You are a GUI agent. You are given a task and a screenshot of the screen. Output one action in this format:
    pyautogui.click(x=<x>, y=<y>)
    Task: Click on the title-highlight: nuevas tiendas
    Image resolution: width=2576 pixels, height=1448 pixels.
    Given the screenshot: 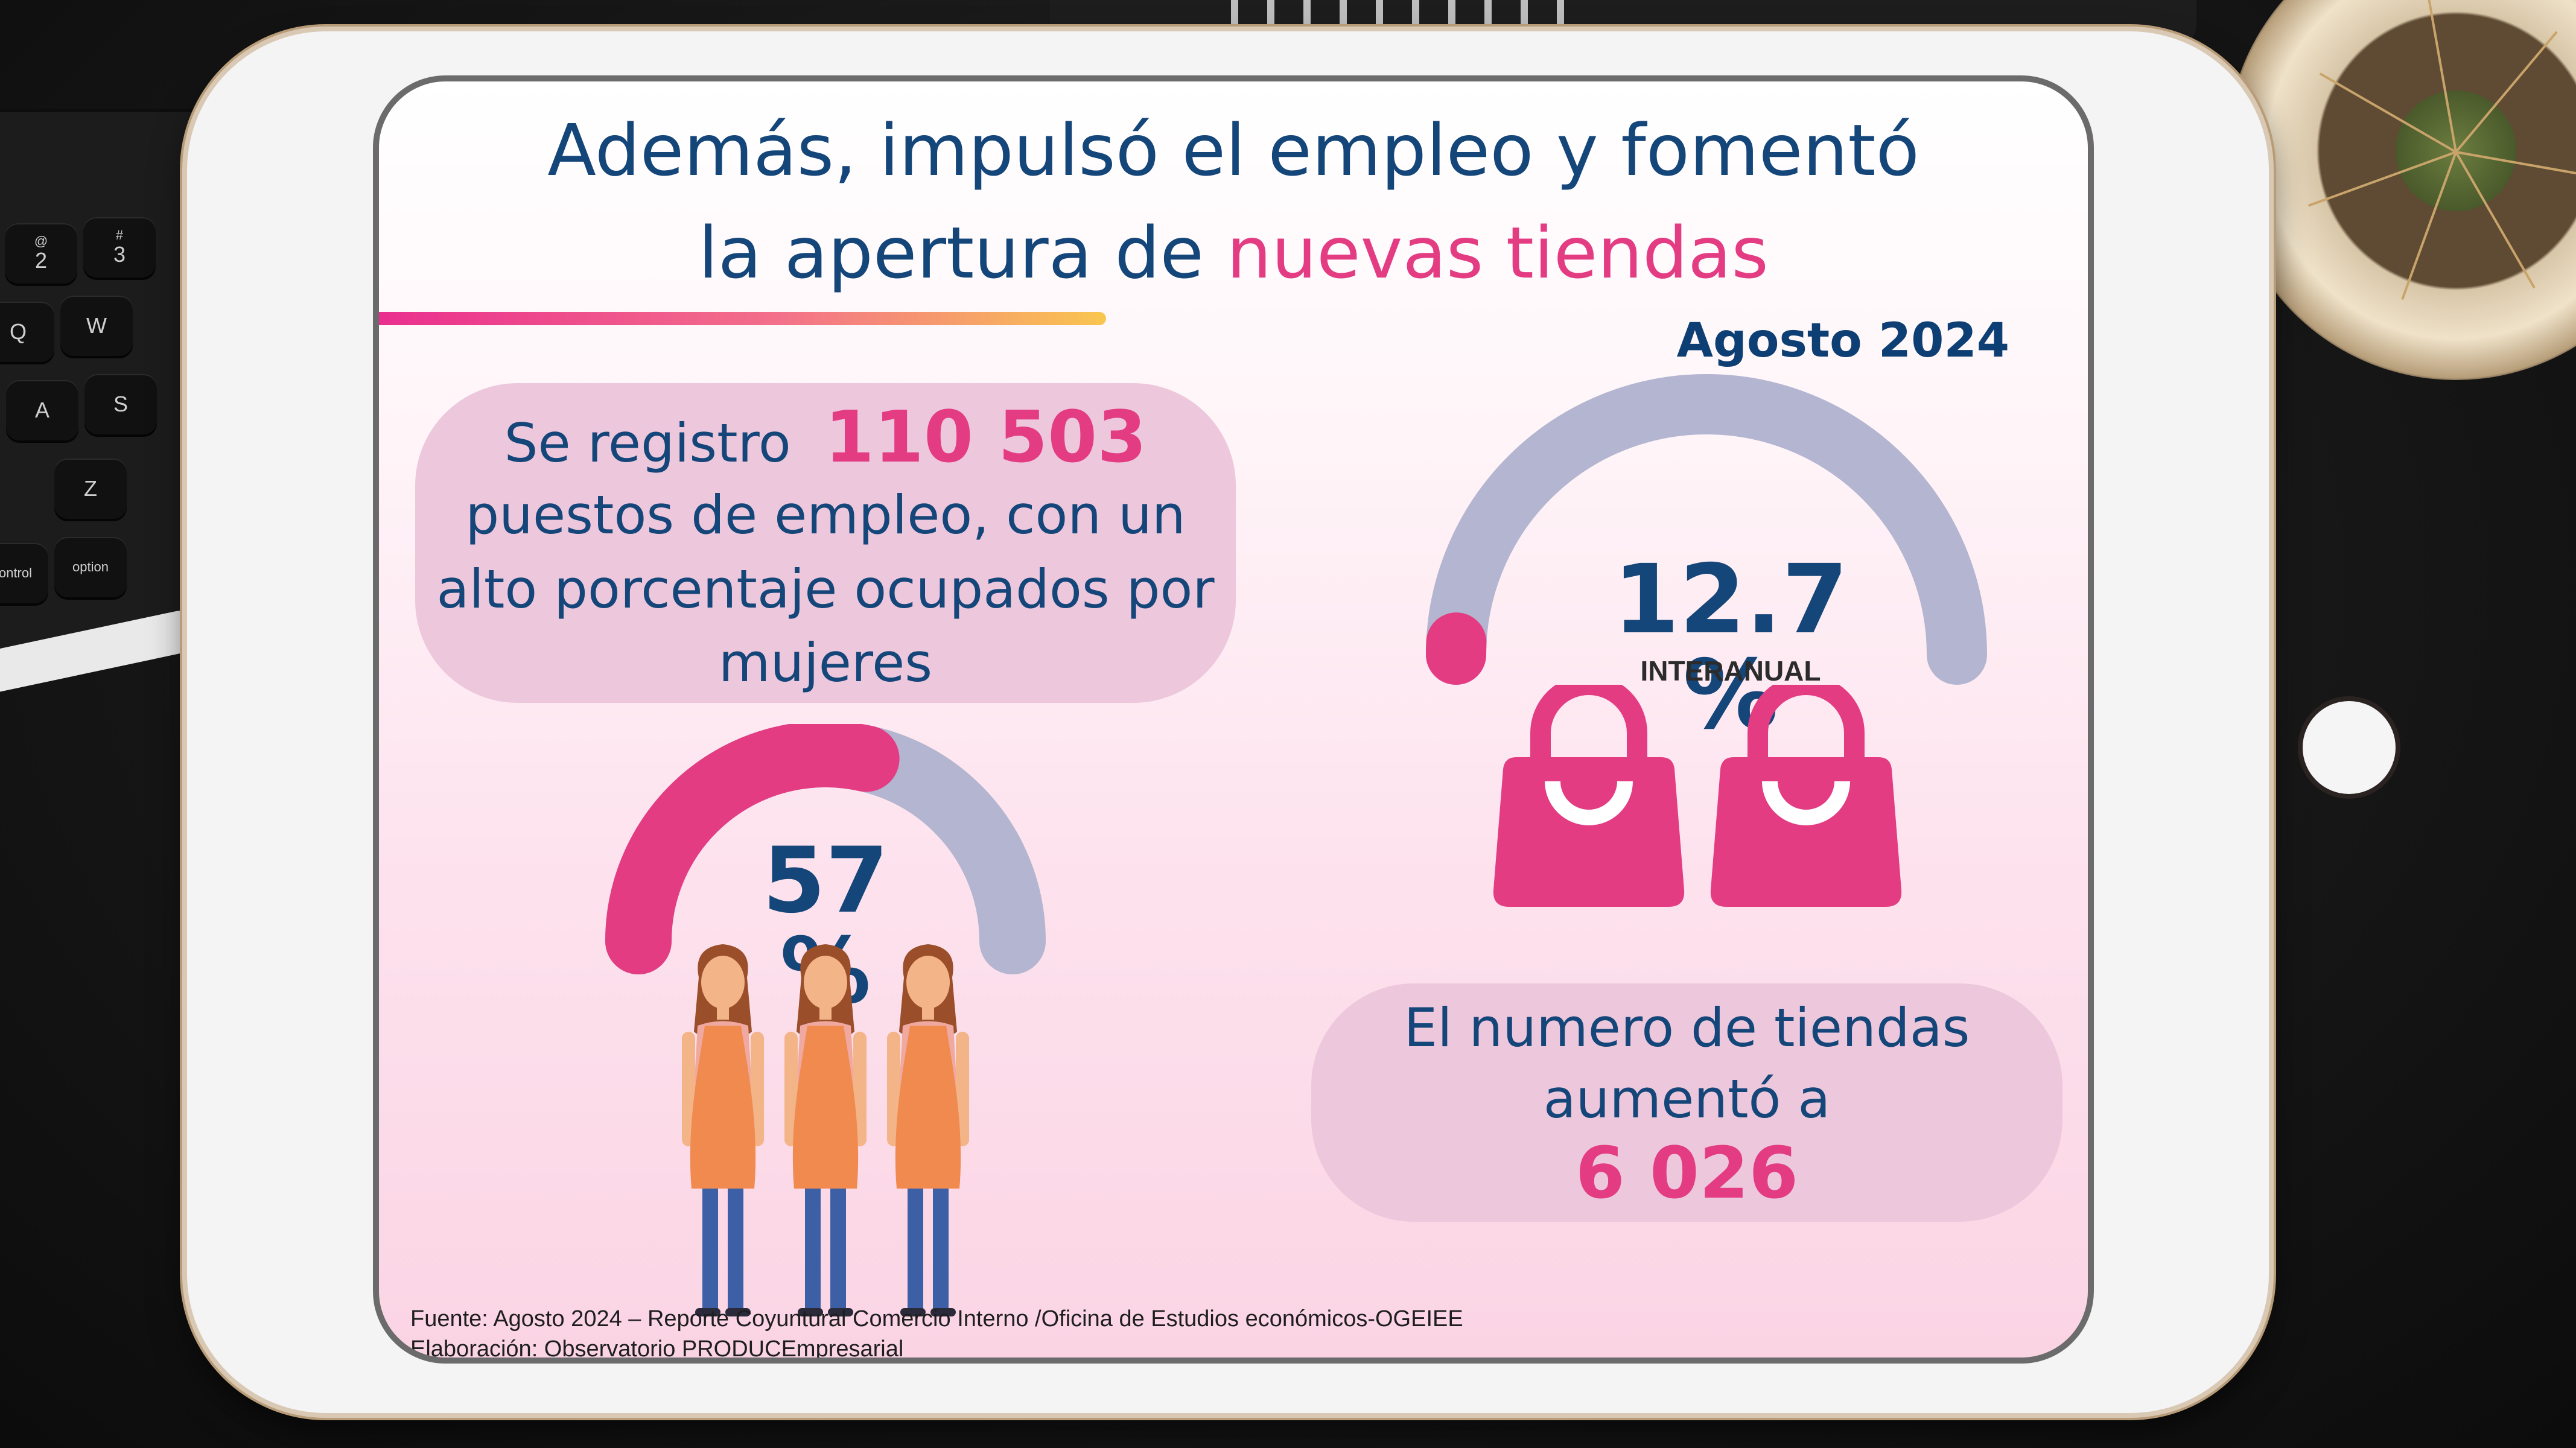 What is the action you would take?
    pyautogui.click(x=1497, y=253)
    